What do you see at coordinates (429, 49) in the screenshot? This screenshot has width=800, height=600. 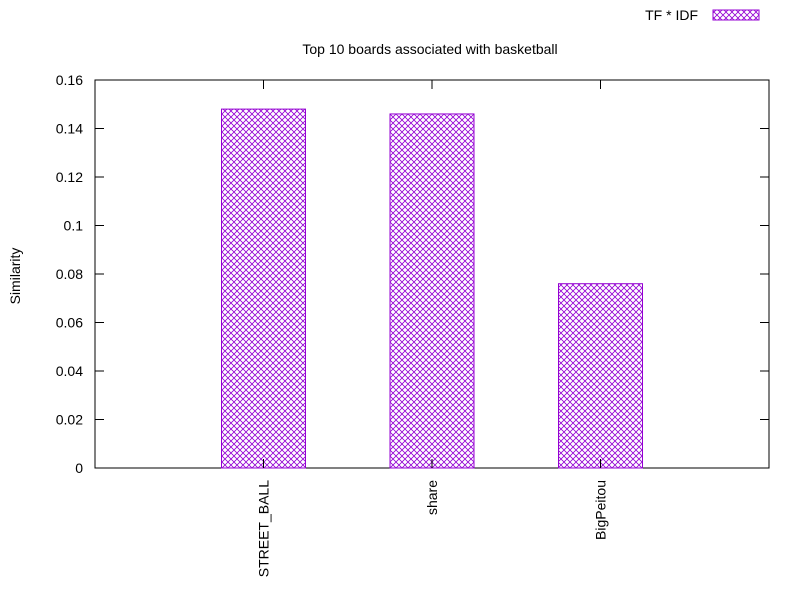 I see `chart-title: Top 10 boards associated with basketball` at bounding box center [429, 49].